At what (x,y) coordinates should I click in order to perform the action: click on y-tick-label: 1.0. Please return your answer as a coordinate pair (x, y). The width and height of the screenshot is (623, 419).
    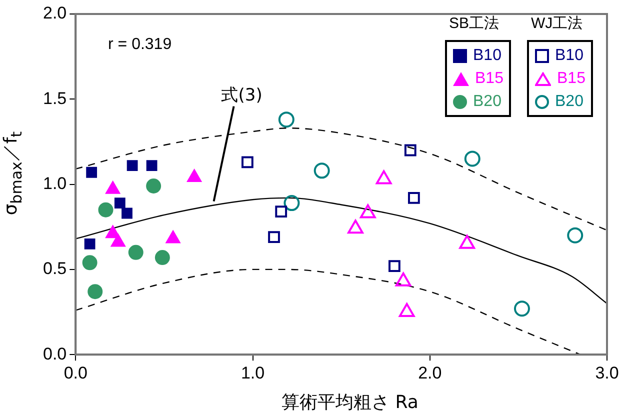
    Looking at the image, I should click on (54, 183).